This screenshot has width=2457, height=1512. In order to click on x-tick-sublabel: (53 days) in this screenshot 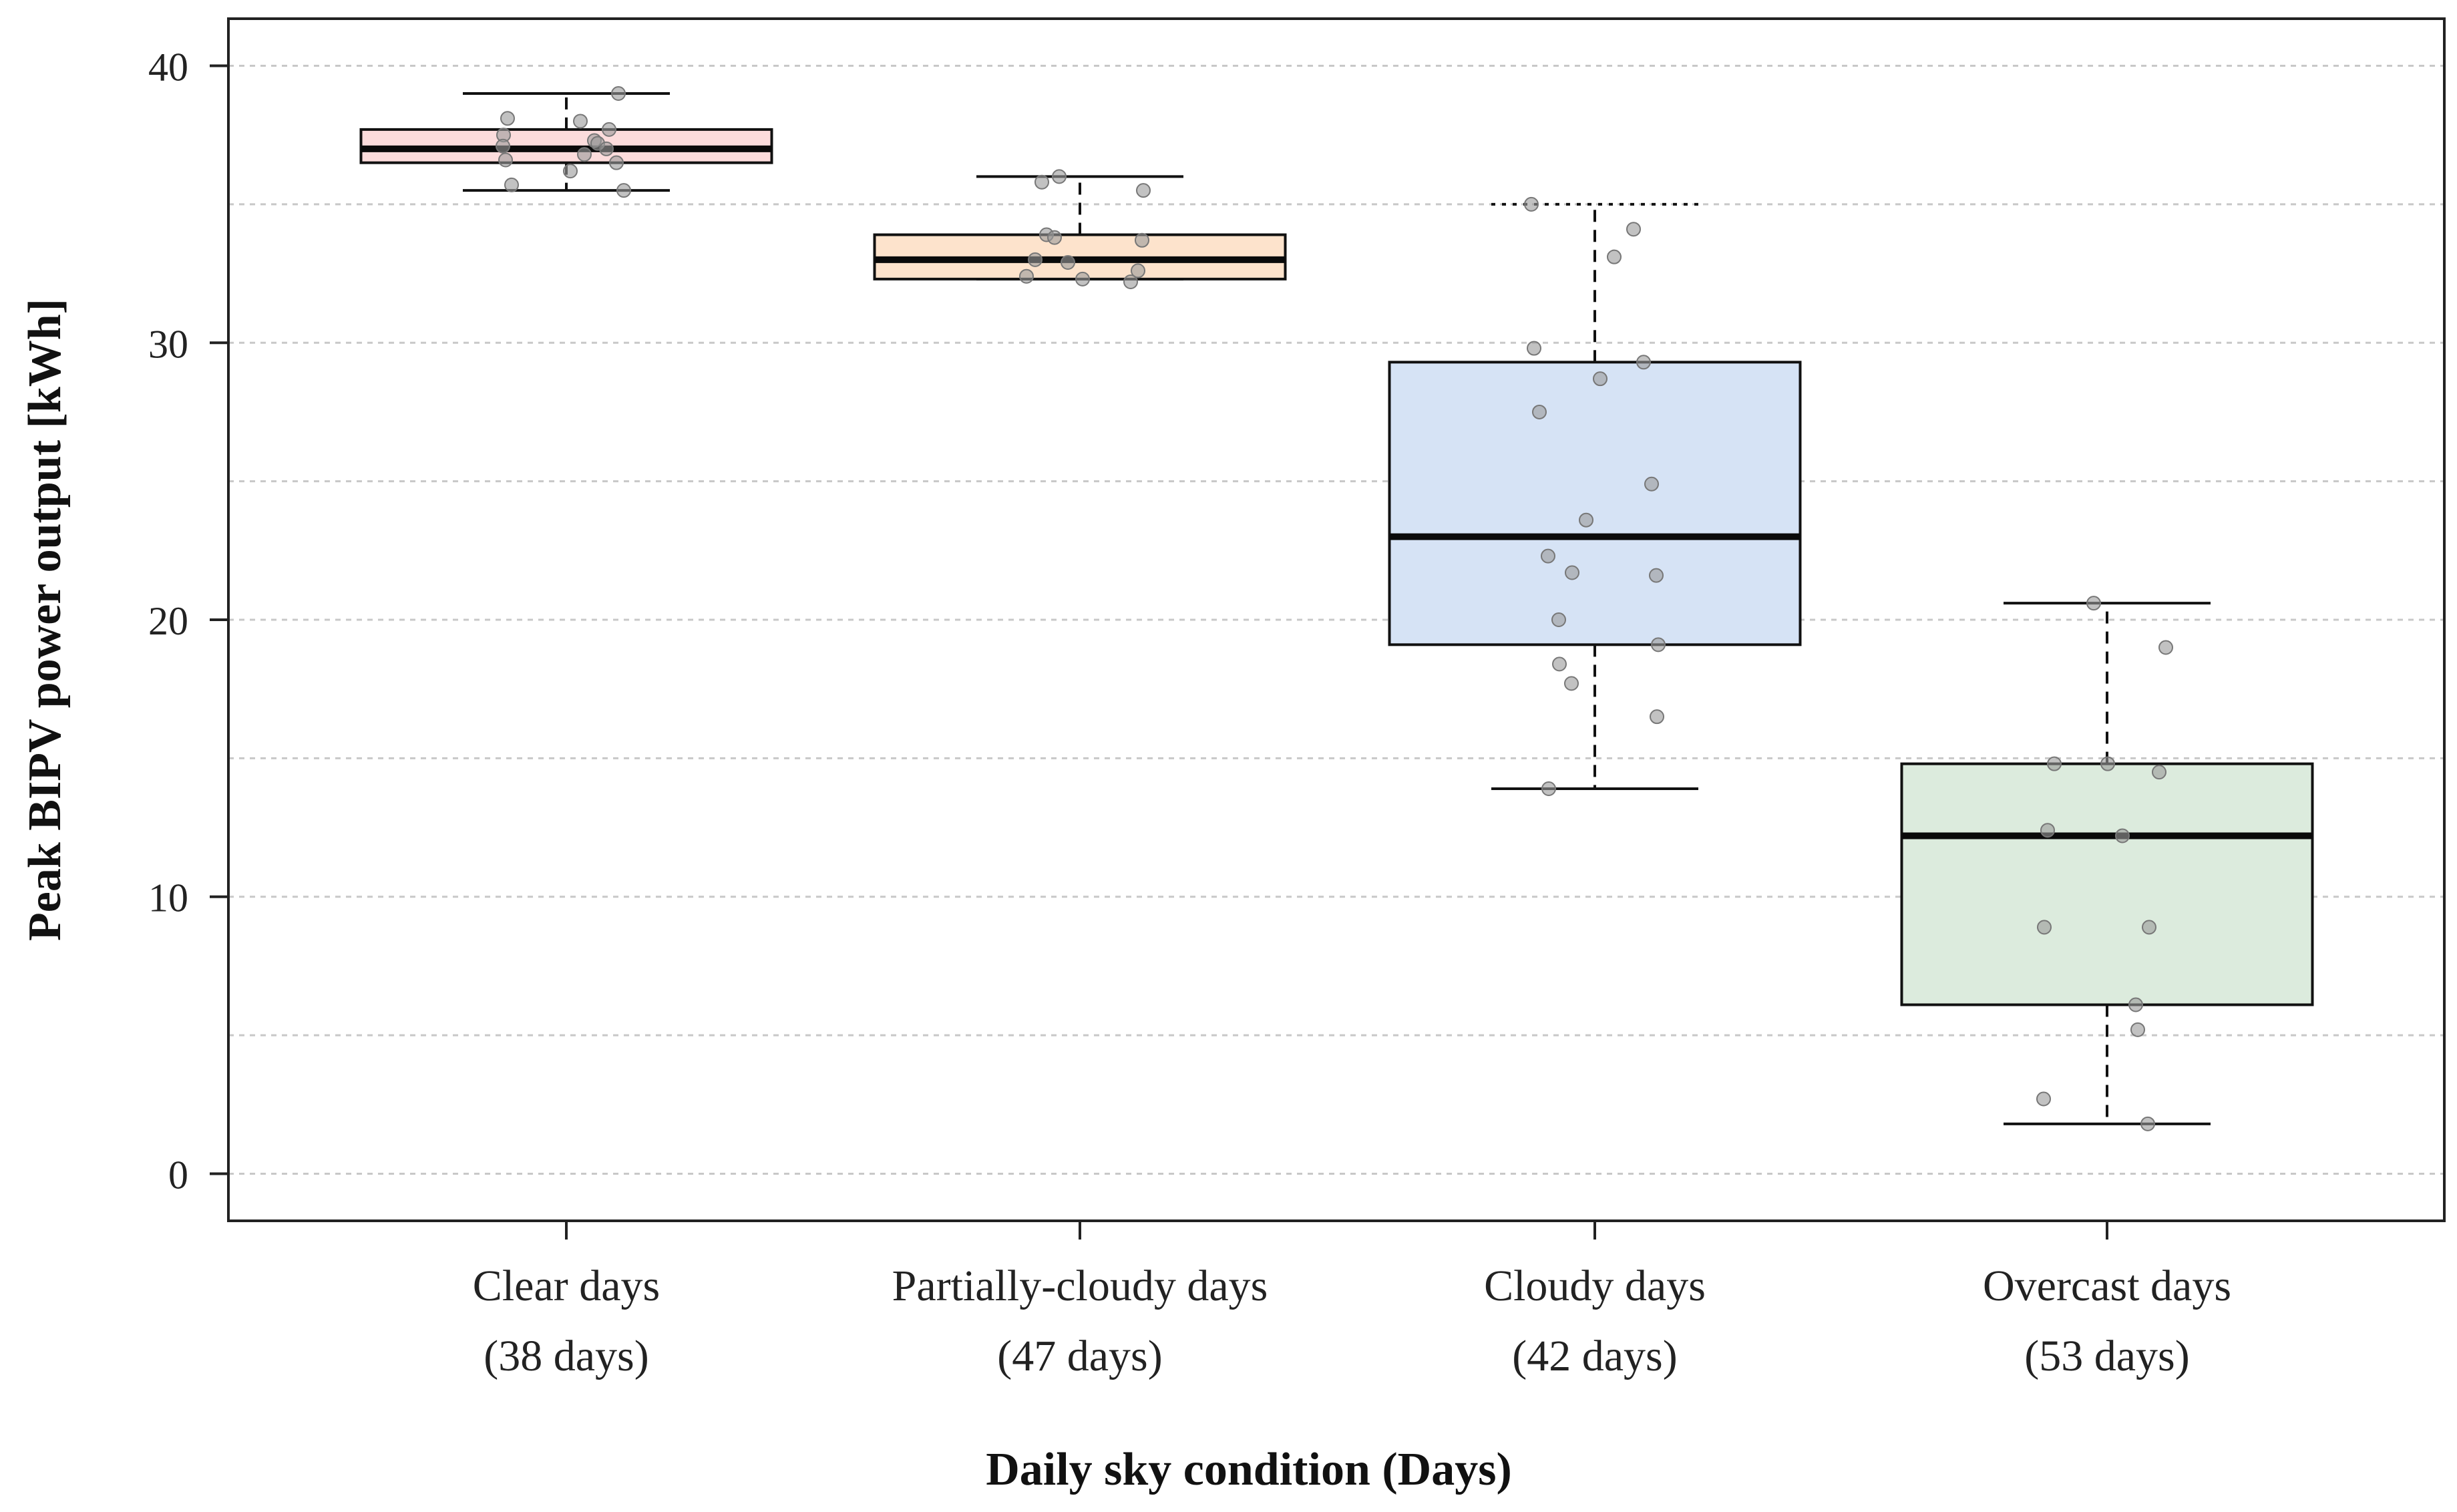, I will do `click(2106, 1356)`.